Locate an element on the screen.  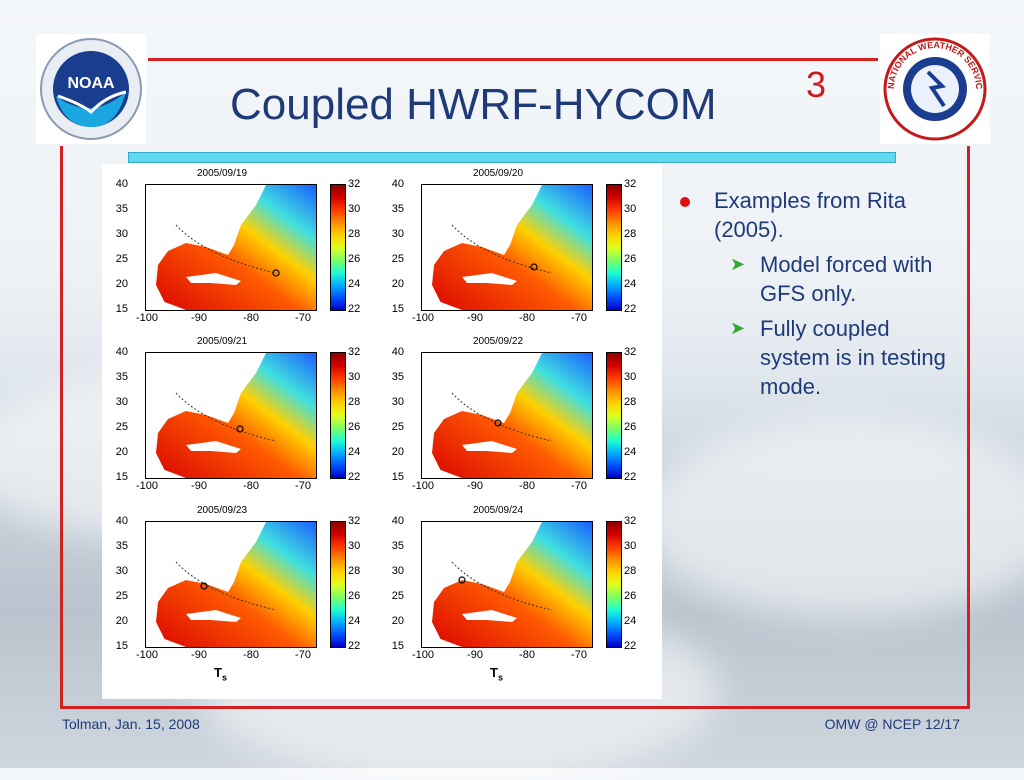
variable-symbol: T is located at coordinates (218, 672).